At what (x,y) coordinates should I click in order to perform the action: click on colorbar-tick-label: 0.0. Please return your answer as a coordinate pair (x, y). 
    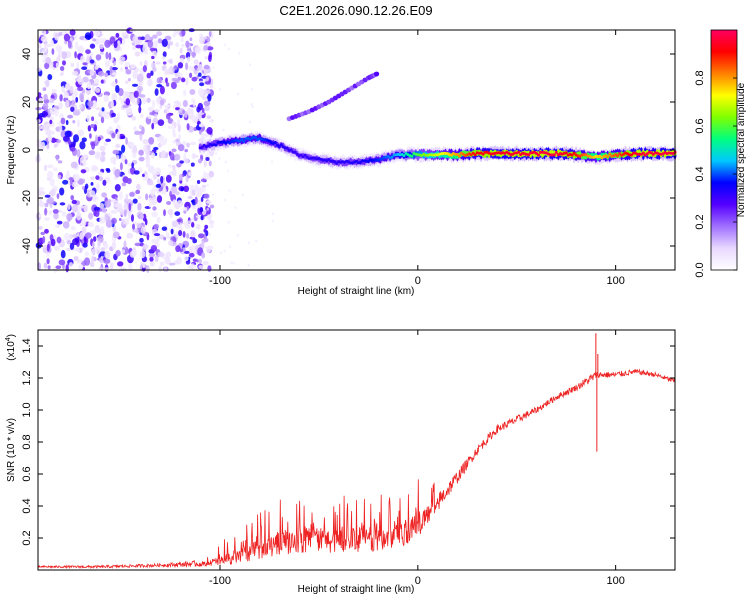
    Looking at the image, I should click on (700, 269).